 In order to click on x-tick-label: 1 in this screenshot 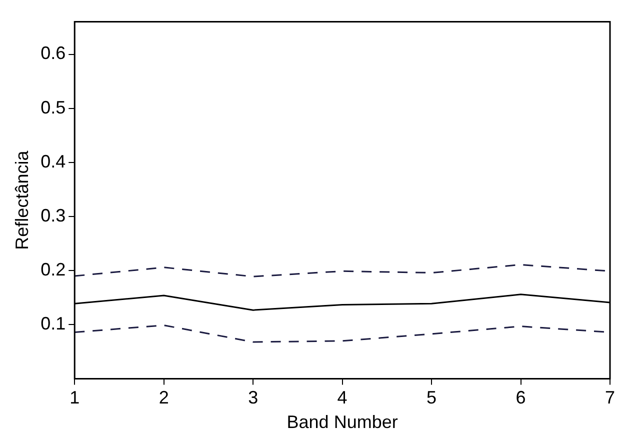, I will do `click(75, 398)`.